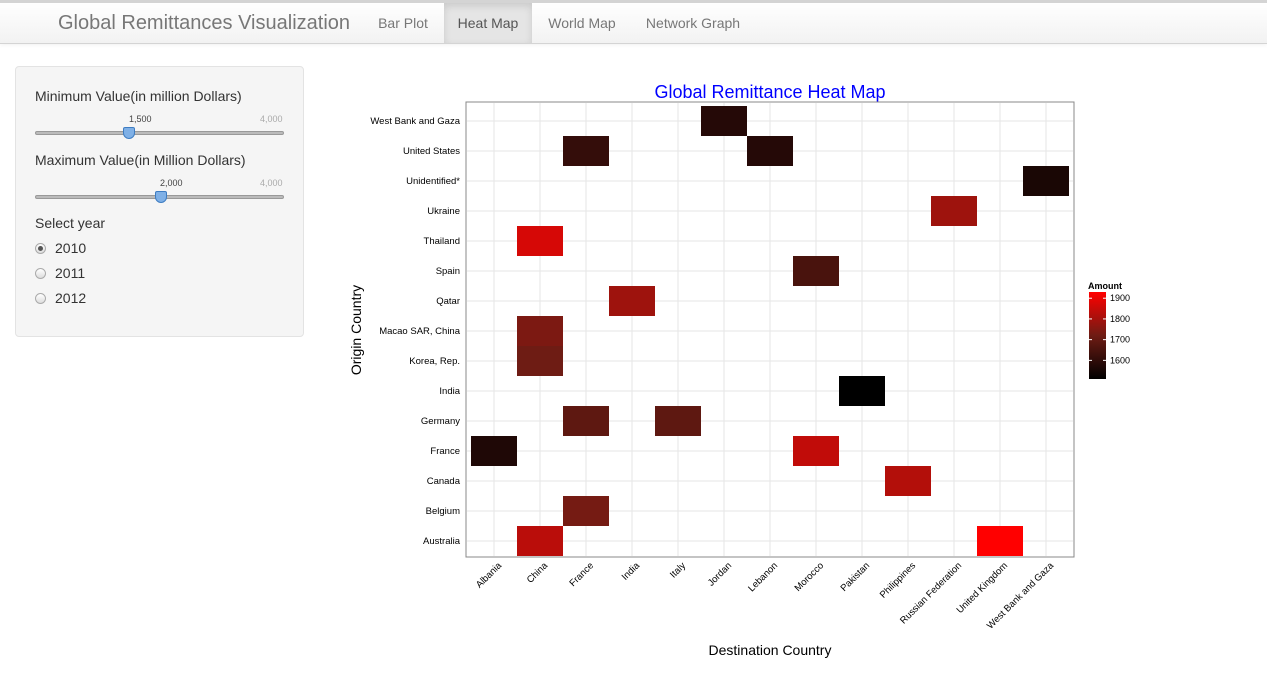 This screenshot has height=673, width=1267. What do you see at coordinates (1105, 286) in the screenshot?
I see `legend-title: Amount` at bounding box center [1105, 286].